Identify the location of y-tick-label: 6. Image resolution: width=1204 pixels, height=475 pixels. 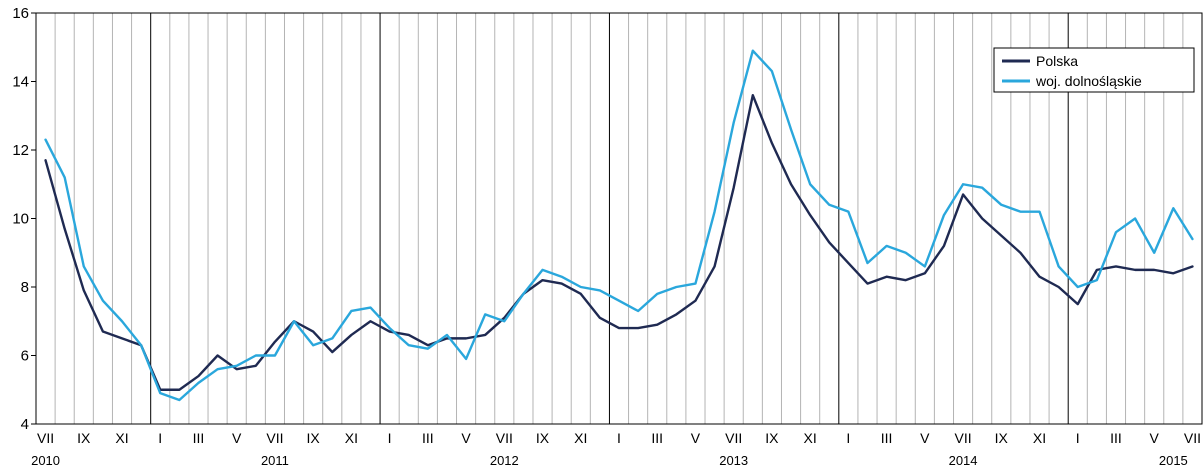
(25, 356).